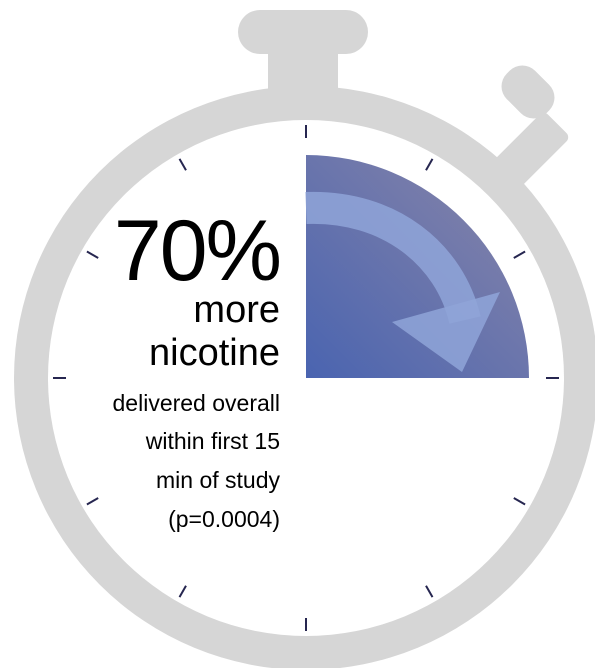 The image size is (595, 668). What do you see at coordinates (224, 519) in the screenshot?
I see `detail-line-4: (p=0.0004)` at bounding box center [224, 519].